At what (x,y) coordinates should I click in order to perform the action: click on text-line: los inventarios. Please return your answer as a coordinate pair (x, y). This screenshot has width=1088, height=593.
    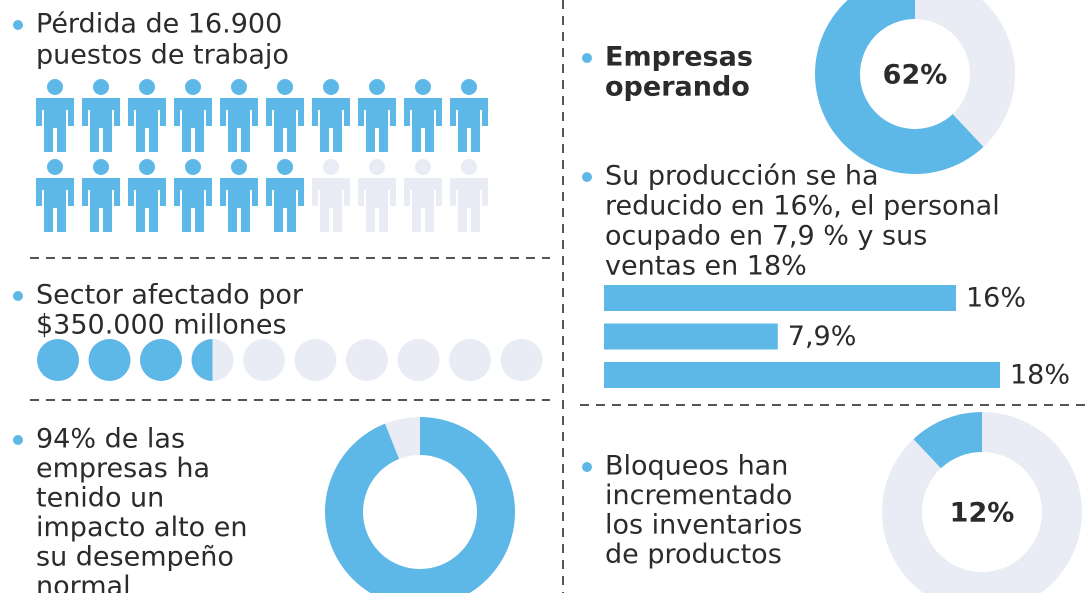
    Looking at the image, I should click on (703, 525).